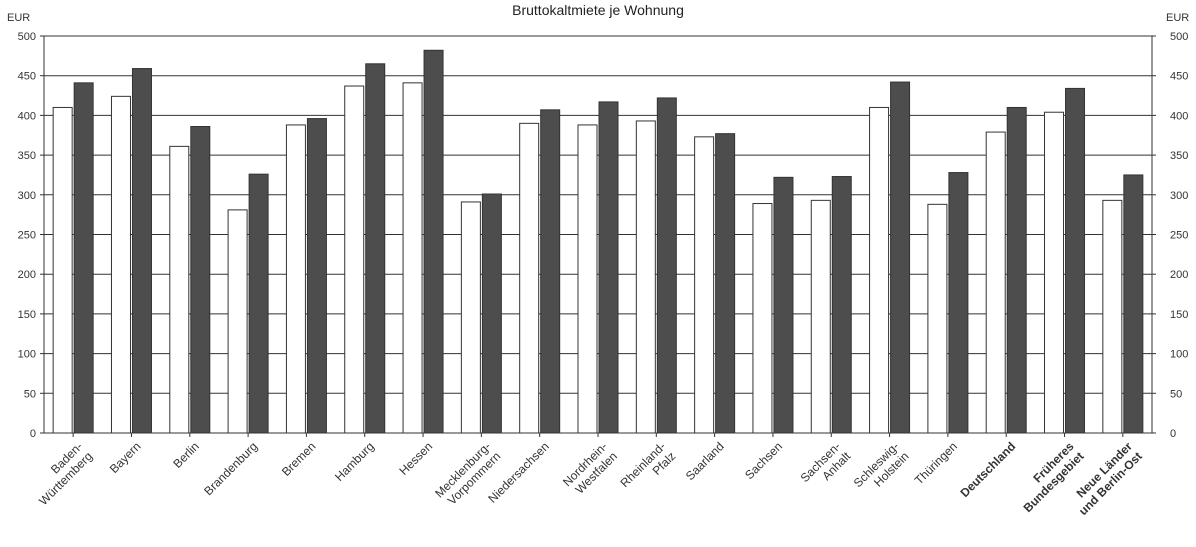 Image resolution: width=1196 pixels, height=547 pixels. Describe the element at coordinates (1049, 477) in the screenshot. I see `x-tick-label: FrüheresBundesgebiet` at that location.